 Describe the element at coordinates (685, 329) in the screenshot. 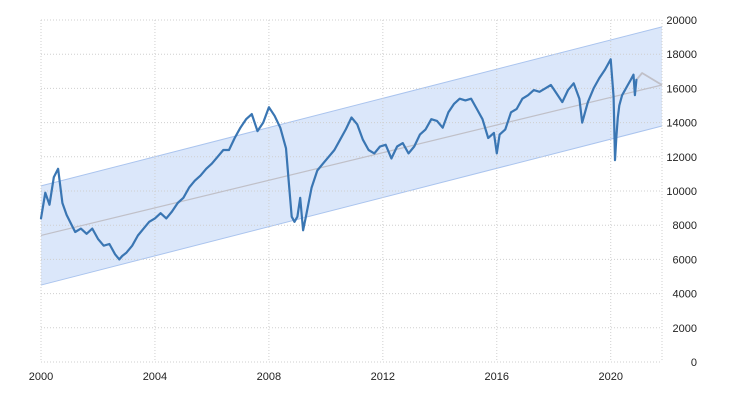

I see `y-tick-label: 2000` at that location.